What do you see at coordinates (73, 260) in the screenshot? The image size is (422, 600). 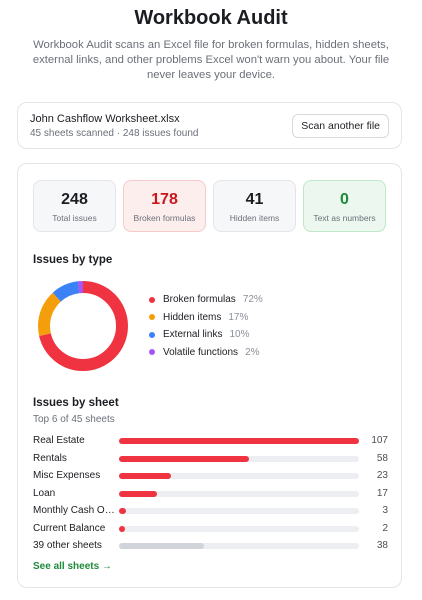 I see `section-title: Issues by type` at bounding box center [73, 260].